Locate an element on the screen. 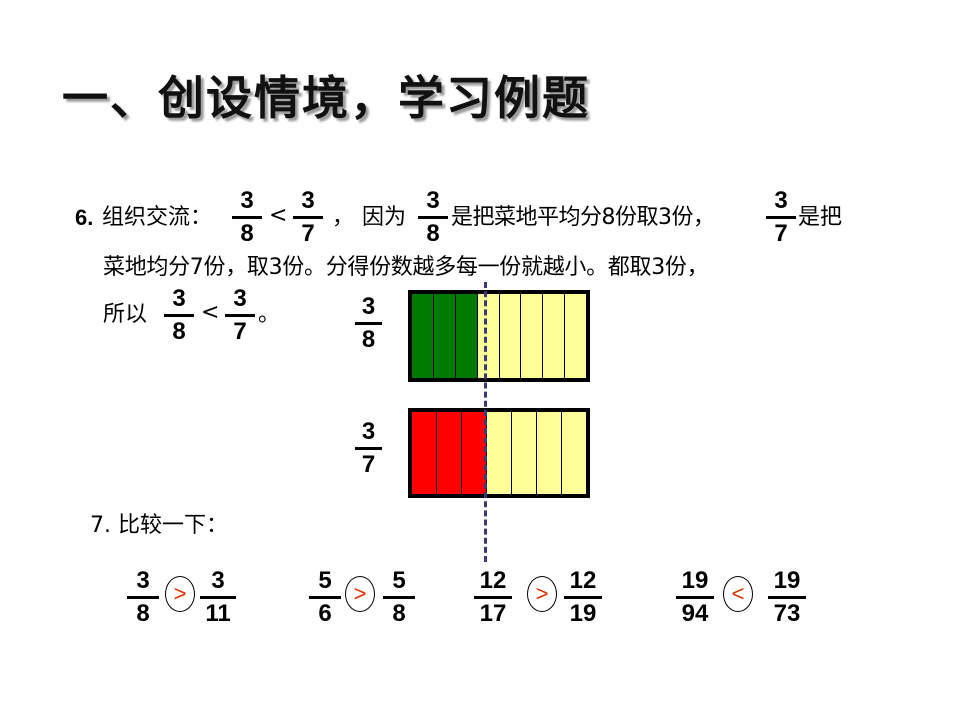  slide-title: 一、创设情境，学习例题 is located at coordinates (326, 98).